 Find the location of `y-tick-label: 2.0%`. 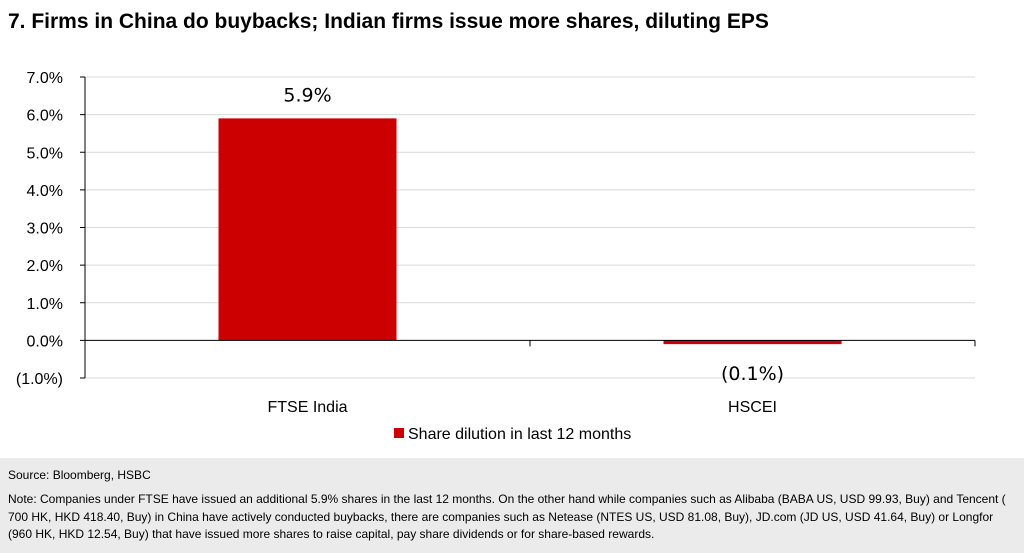

y-tick-label: 2.0% is located at coordinates (45, 266).